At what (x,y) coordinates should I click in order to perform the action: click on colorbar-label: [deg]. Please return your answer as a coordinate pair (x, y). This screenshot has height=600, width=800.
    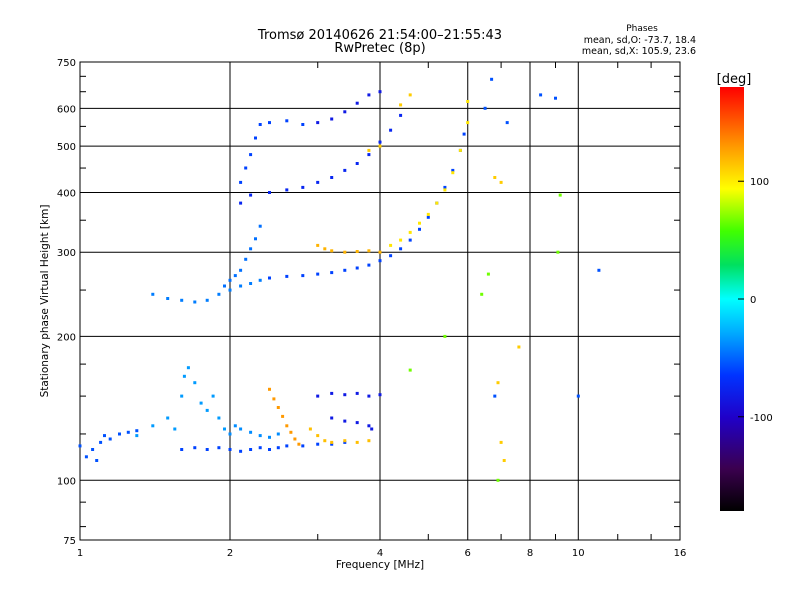
    Looking at the image, I should click on (734, 79).